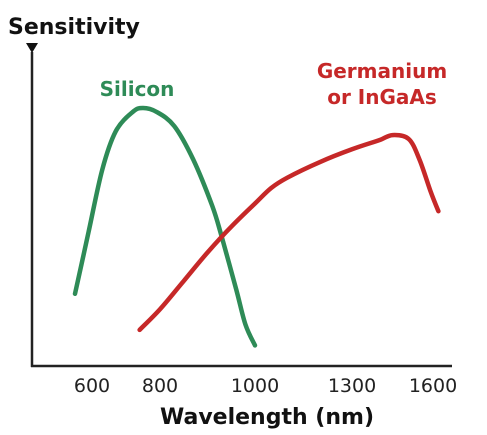 The width and height of the screenshot is (487, 435). What do you see at coordinates (137, 89) in the screenshot?
I see `series-label: Silicon` at bounding box center [137, 89].